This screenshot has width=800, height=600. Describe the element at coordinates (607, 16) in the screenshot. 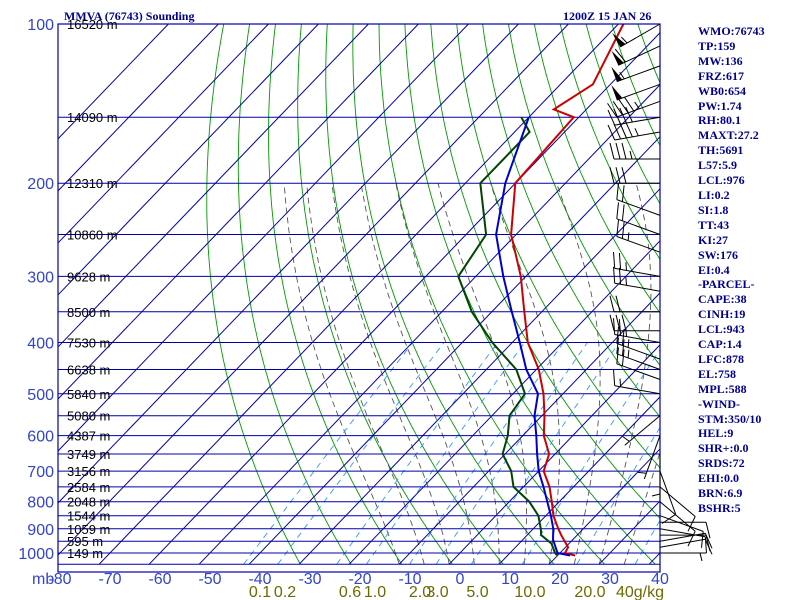

I see `observation-time: 1200Z 15 JAN 26` at that location.